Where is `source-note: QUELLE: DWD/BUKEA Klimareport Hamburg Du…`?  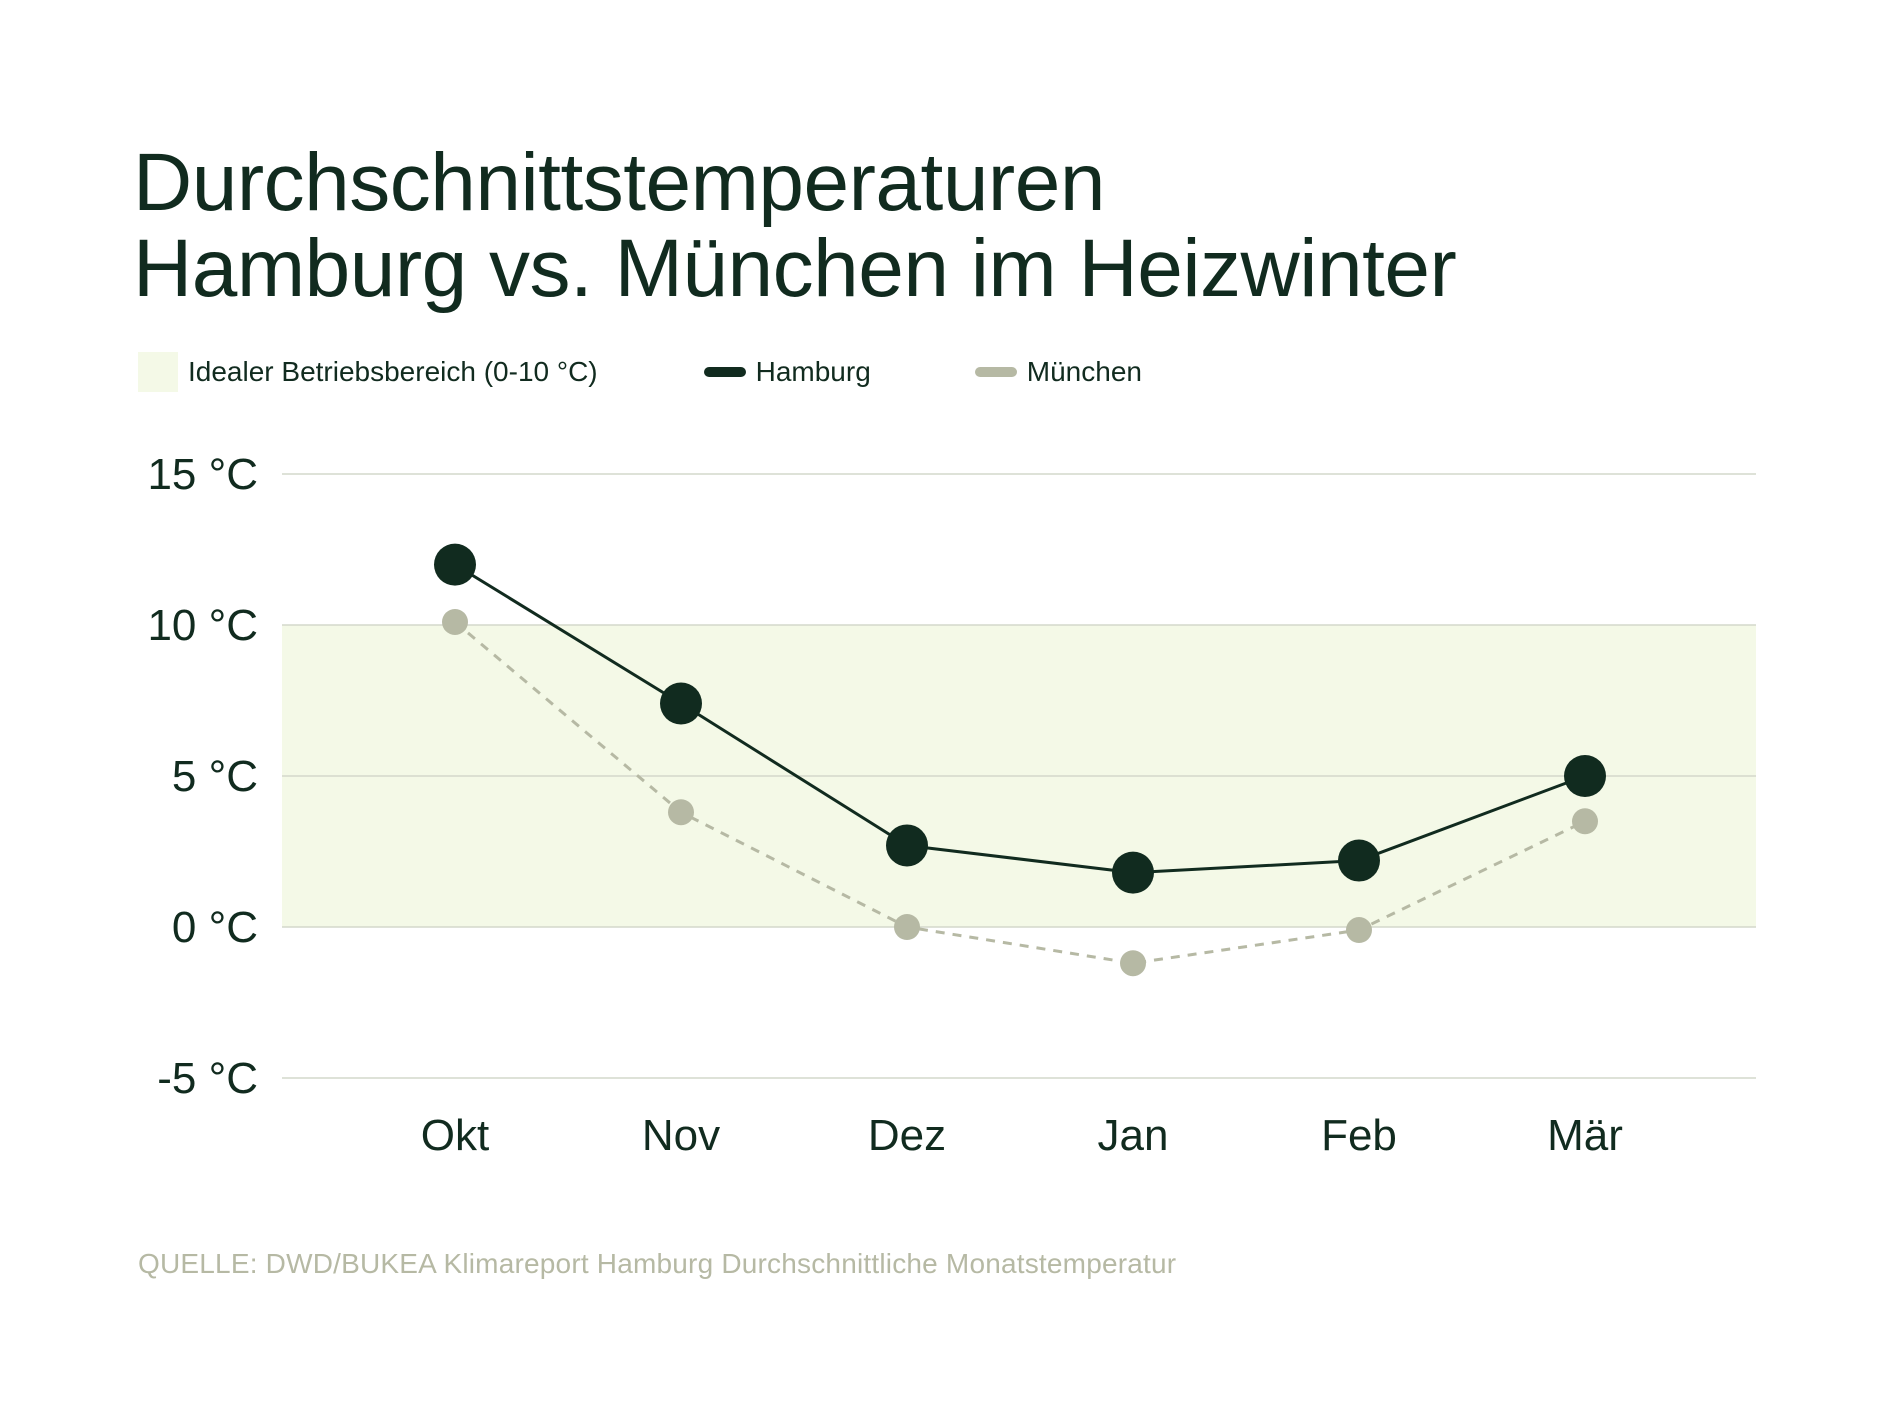 source-note: QUELLE: DWD/BUKEA Klimareport Hamburg Du… is located at coordinates (657, 1263).